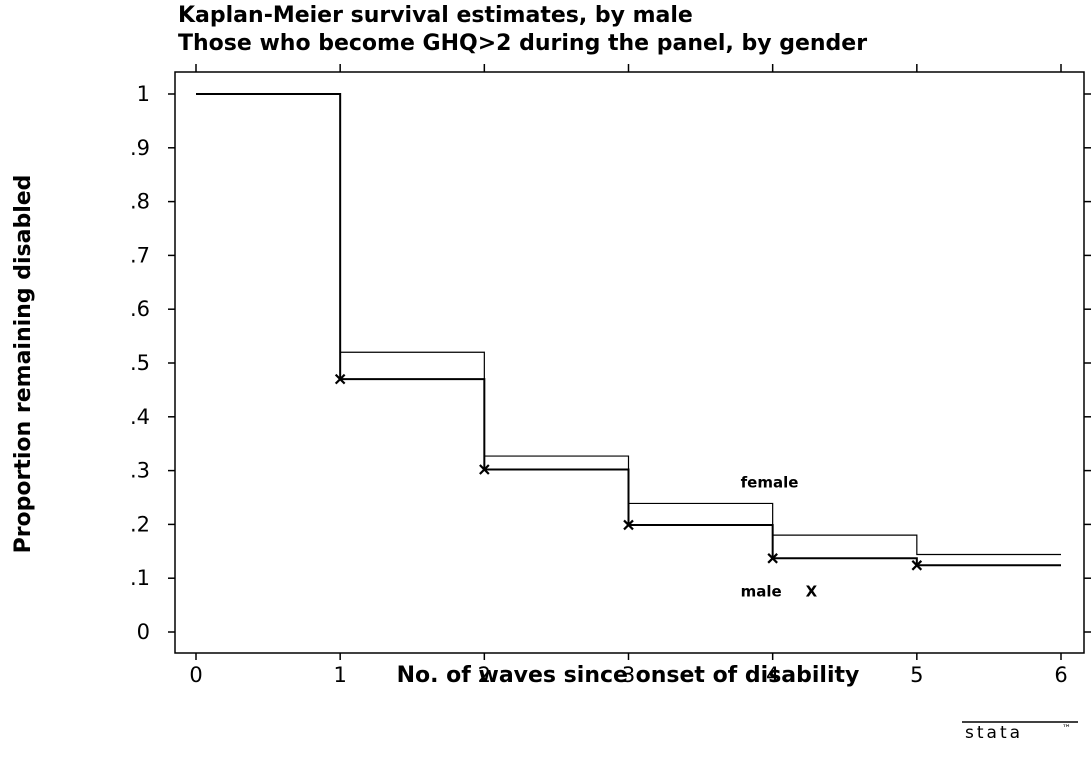 The height and width of the screenshot is (768, 1092). Describe the element at coordinates (916, 675) in the screenshot. I see `x-tick-label: 5` at that location.